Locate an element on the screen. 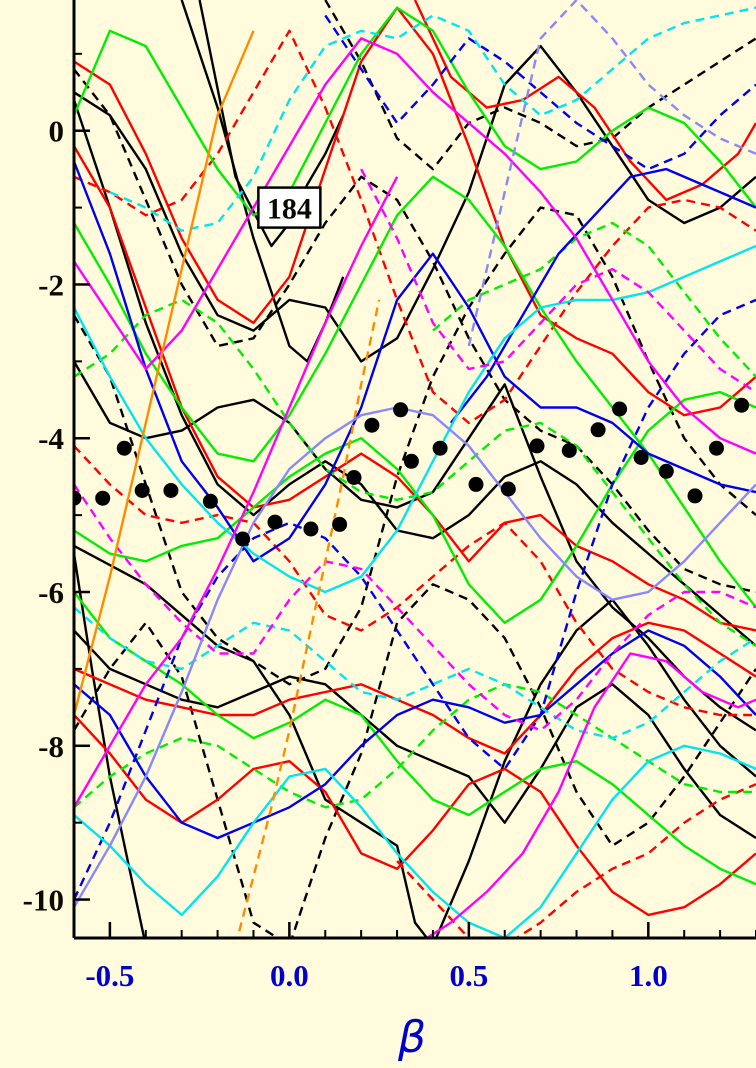  y-tick-label: -4 is located at coordinates (51, 438).